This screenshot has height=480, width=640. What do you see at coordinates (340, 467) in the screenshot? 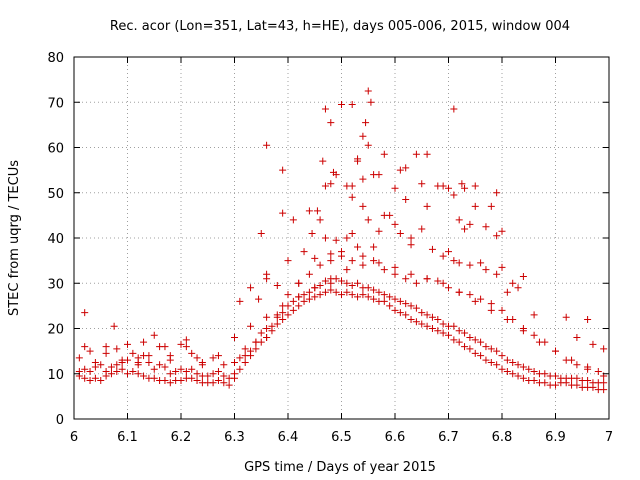
I see `x-axis-label: GPS time / Days of year 2015` at bounding box center [340, 467].